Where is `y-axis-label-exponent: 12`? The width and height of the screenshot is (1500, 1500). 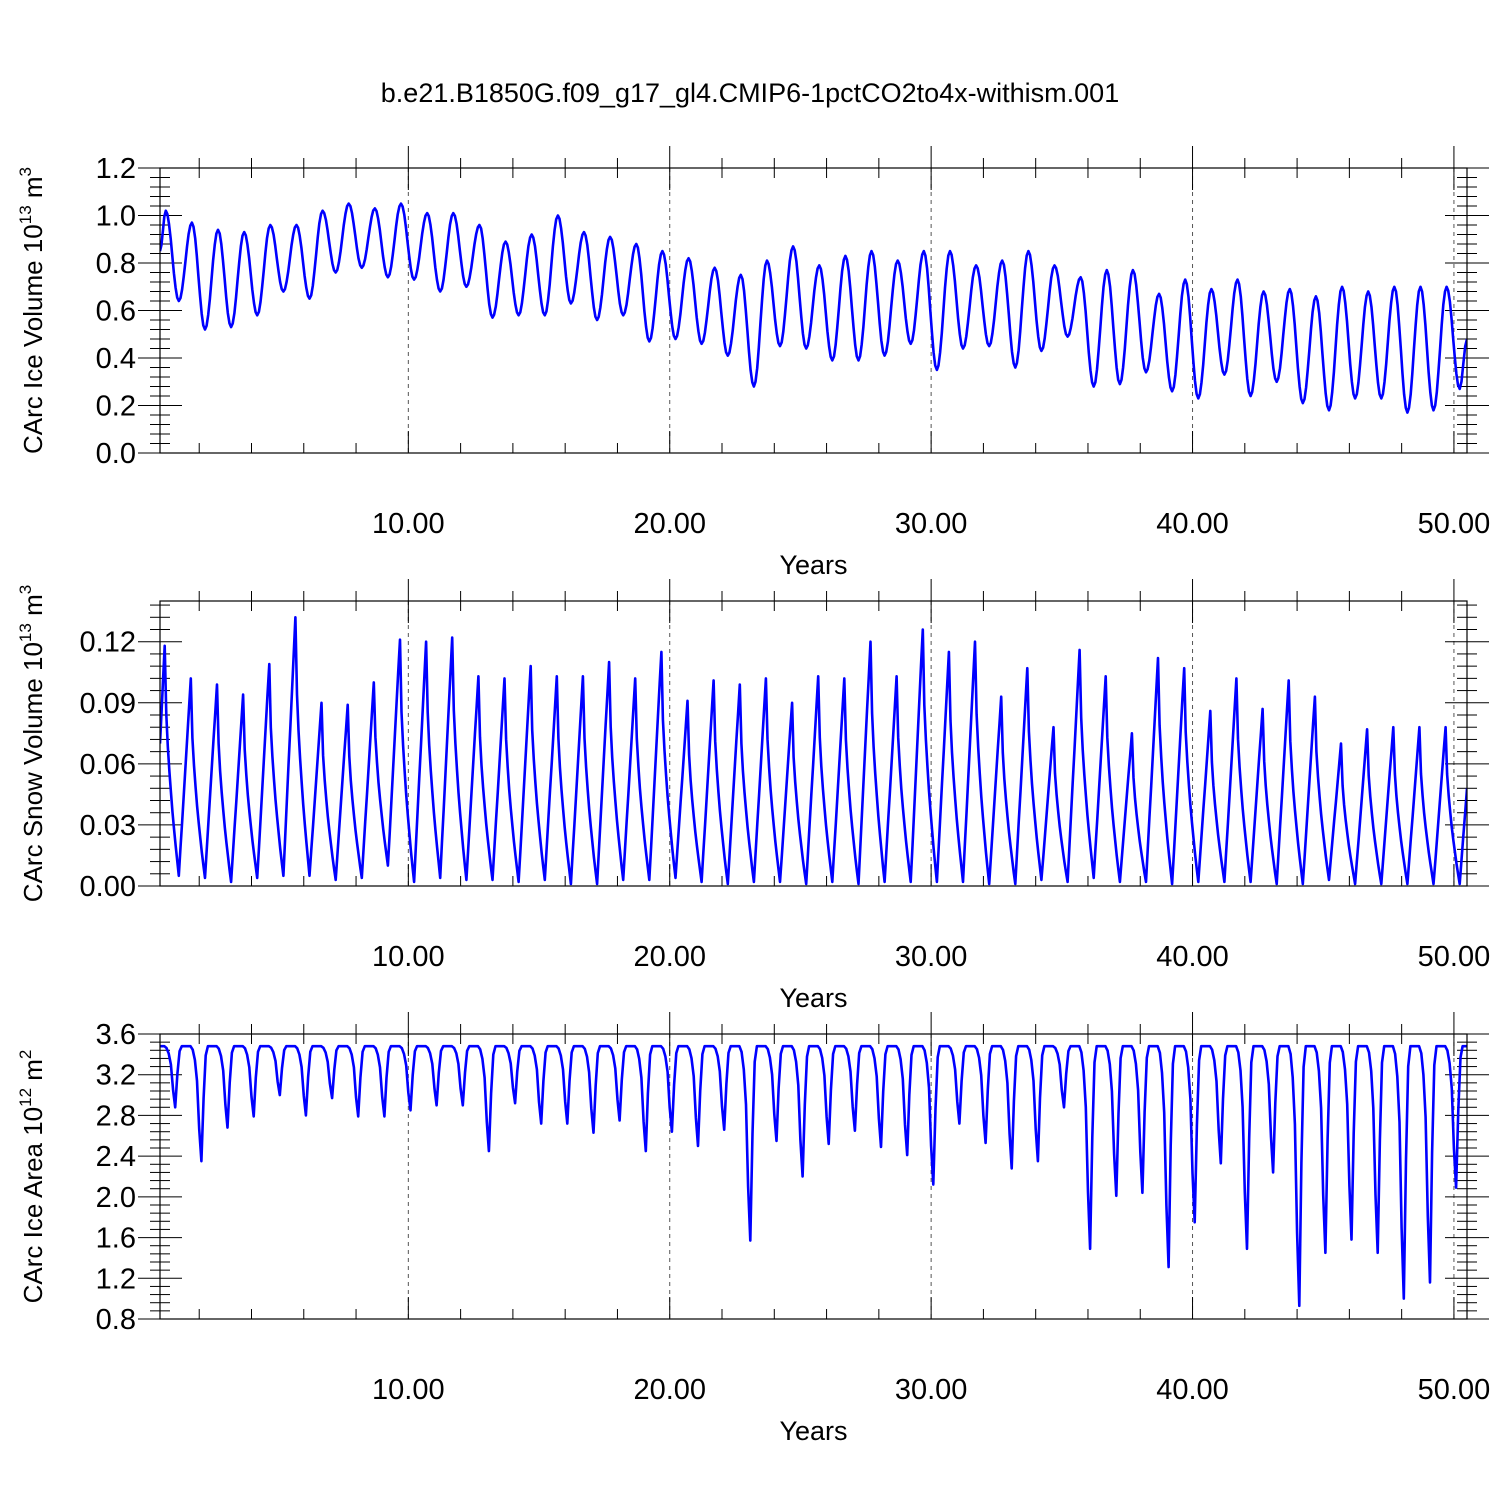 y-axis-label-exponent: 12 is located at coordinates (25, 1097).